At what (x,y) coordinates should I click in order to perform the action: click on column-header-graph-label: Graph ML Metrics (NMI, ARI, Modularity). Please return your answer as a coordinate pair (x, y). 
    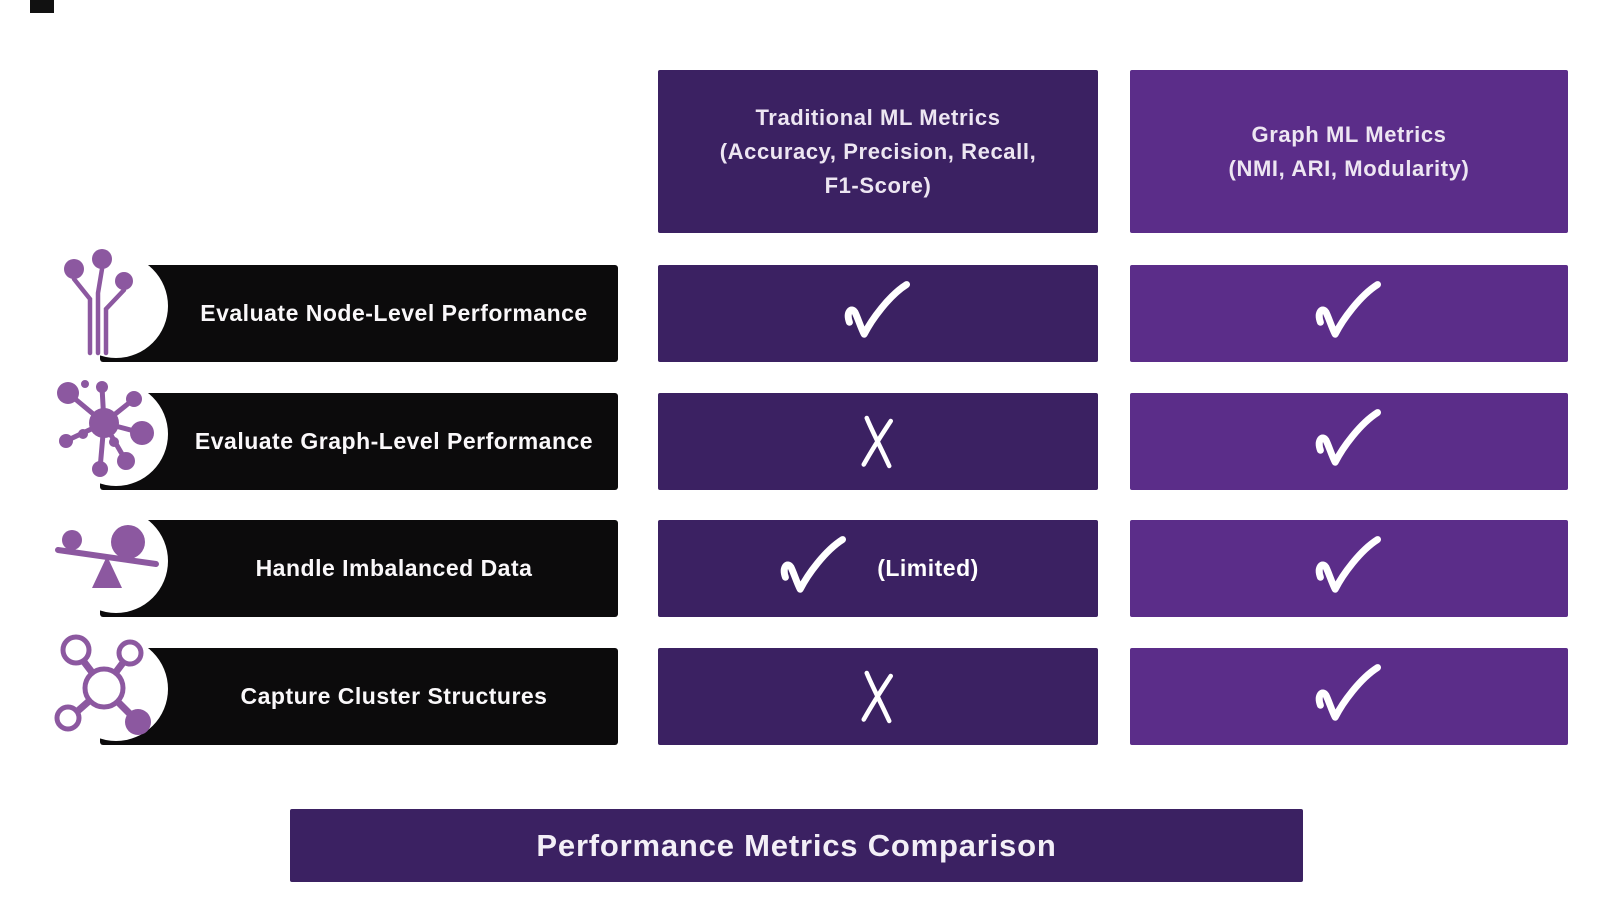
    Looking at the image, I should click on (1349, 151).